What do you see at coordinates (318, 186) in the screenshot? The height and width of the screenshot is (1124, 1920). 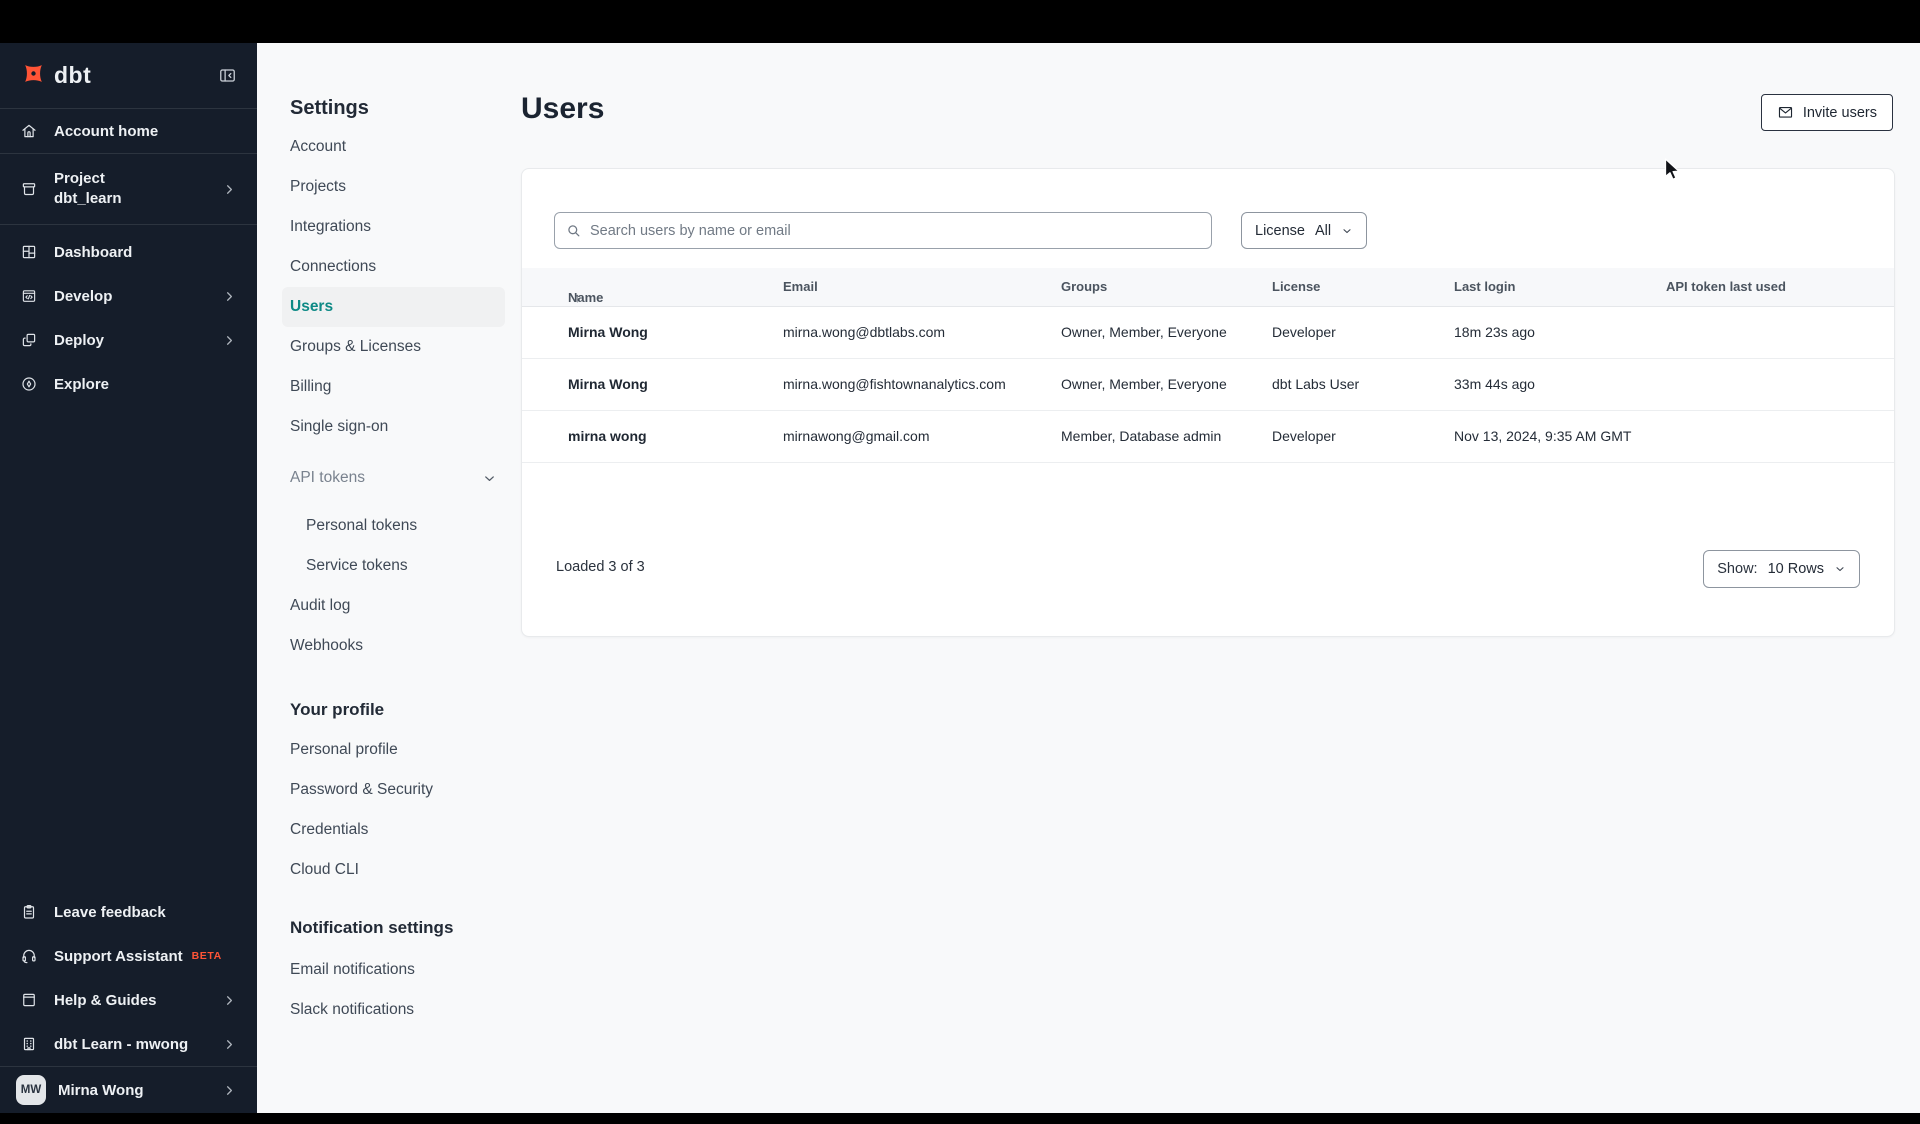 I see `settings-item-label: Projects` at bounding box center [318, 186].